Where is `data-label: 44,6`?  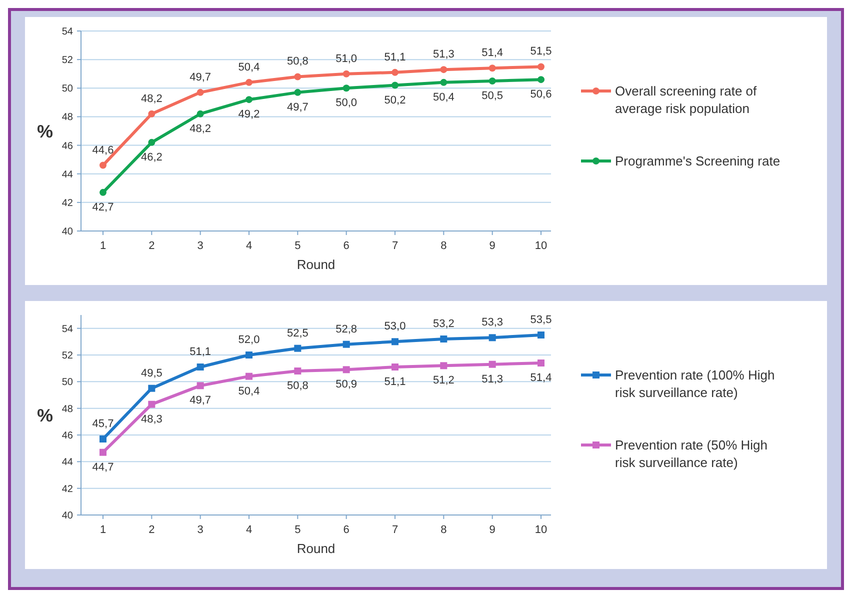
data-label: 44,6 is located at coordinates (103, 150).